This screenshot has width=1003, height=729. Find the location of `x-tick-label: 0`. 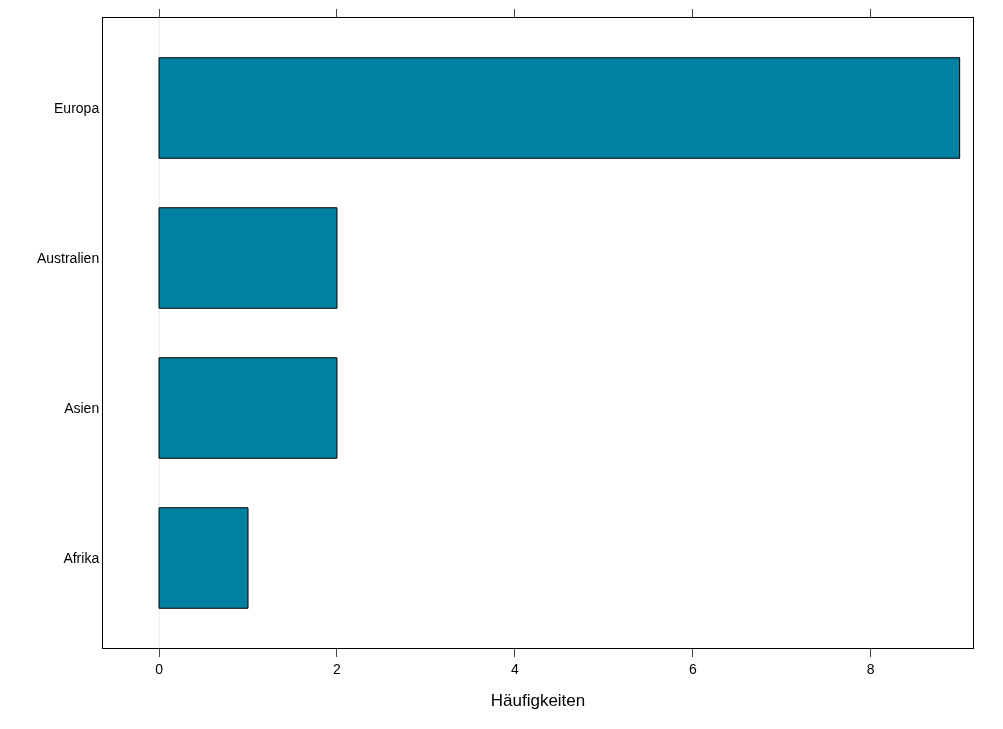

x-tick-label: 0 is located at coordinates (159, 668).